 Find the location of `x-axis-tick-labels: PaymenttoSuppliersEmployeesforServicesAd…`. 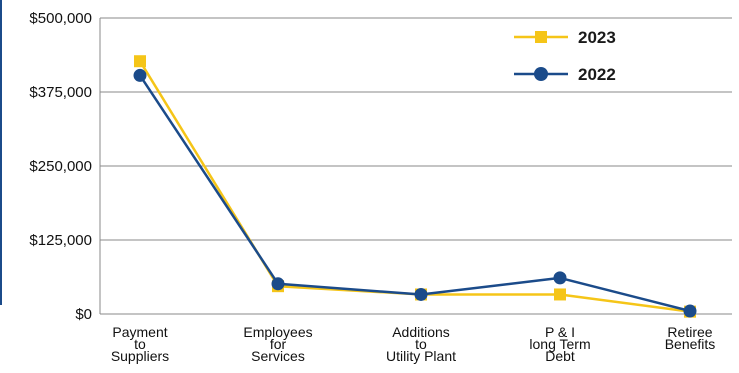

x-axis-tick-labels: PaymenttoSuppliersEmployeesforServicesAd… is located at coordinates (413, 344).